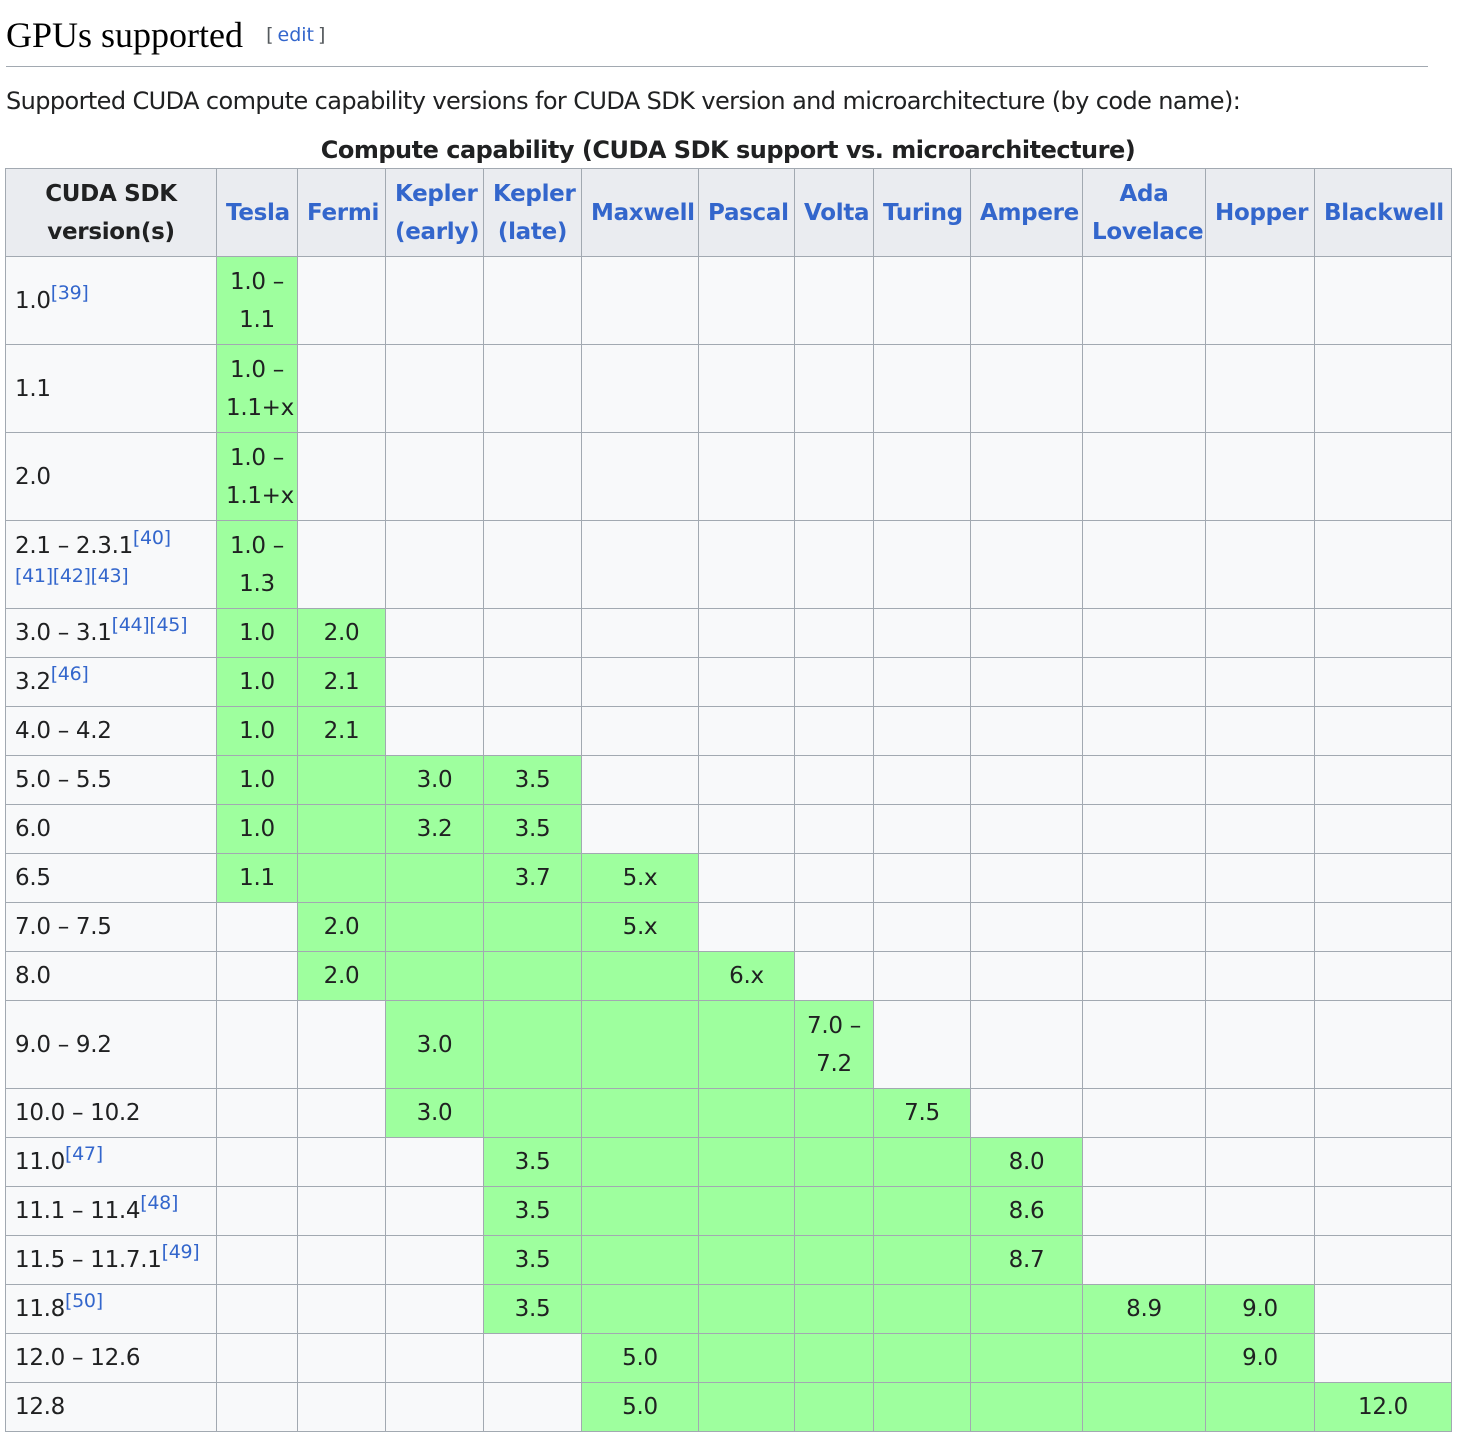  Describe the element at coordinates (746, 212) in the screenshot. I see `header-pascal: Pascal` at that location.